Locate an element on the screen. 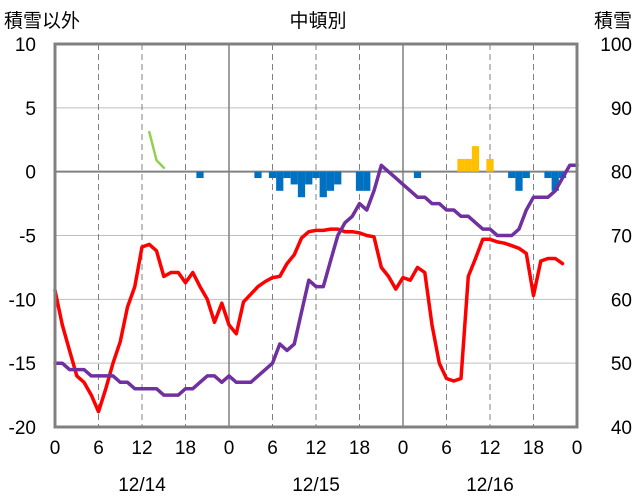 Image resolution: width=636 pixels, height=501 pixels. right-tick-label: 80 is located at coordinates (621, 173).